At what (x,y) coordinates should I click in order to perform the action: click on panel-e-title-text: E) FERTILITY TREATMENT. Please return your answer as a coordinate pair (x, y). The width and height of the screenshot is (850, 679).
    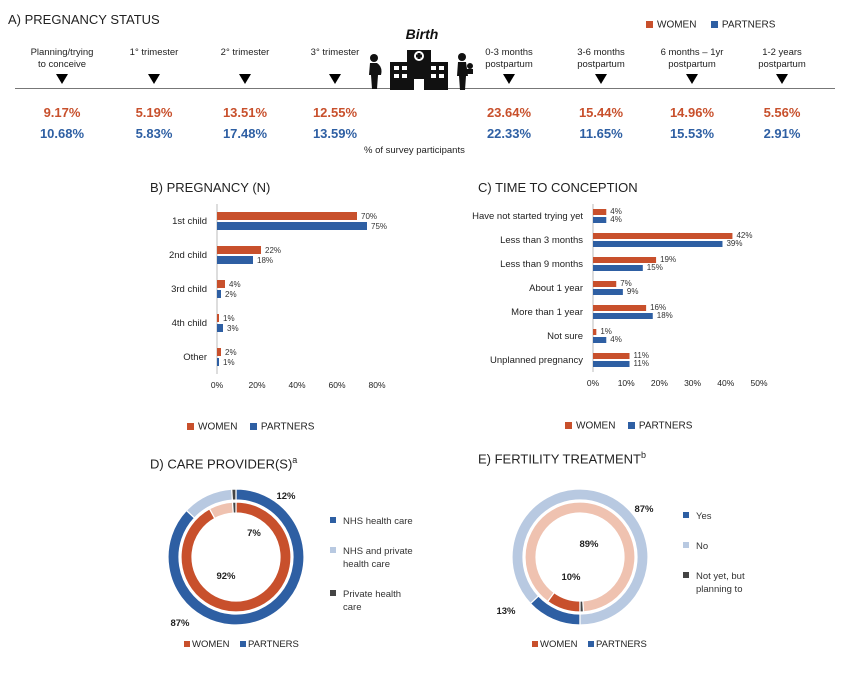
    Looking at the image, I should click on (560, 459).